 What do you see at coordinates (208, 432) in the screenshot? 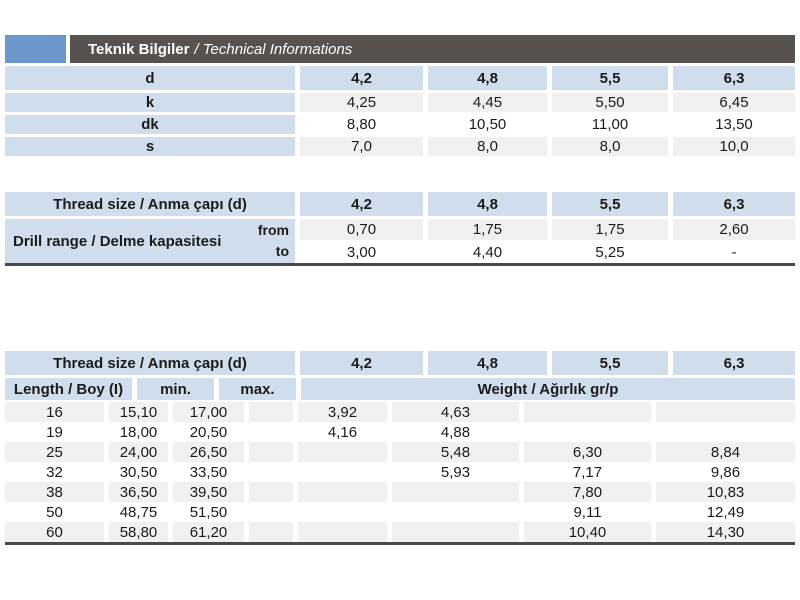
I see `table-cell: 20,50` at bounding box center [208, 432].